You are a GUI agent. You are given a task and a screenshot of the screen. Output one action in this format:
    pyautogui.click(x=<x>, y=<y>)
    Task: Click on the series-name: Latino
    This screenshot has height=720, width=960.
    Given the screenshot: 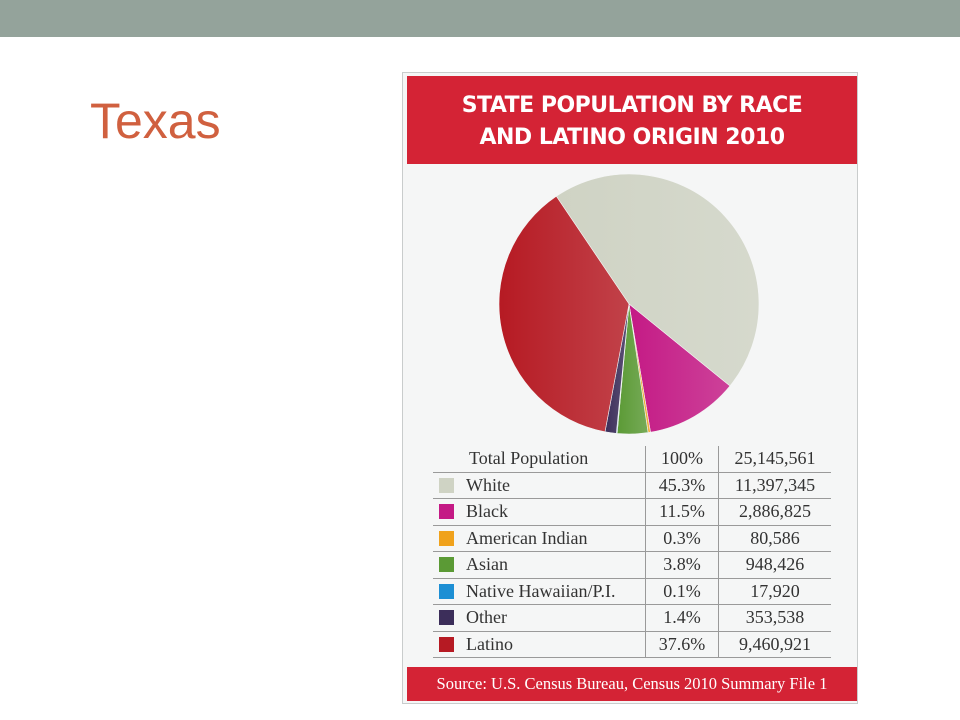 What is the action you would take?
    pyautogui.click(x=489, y=643)
    